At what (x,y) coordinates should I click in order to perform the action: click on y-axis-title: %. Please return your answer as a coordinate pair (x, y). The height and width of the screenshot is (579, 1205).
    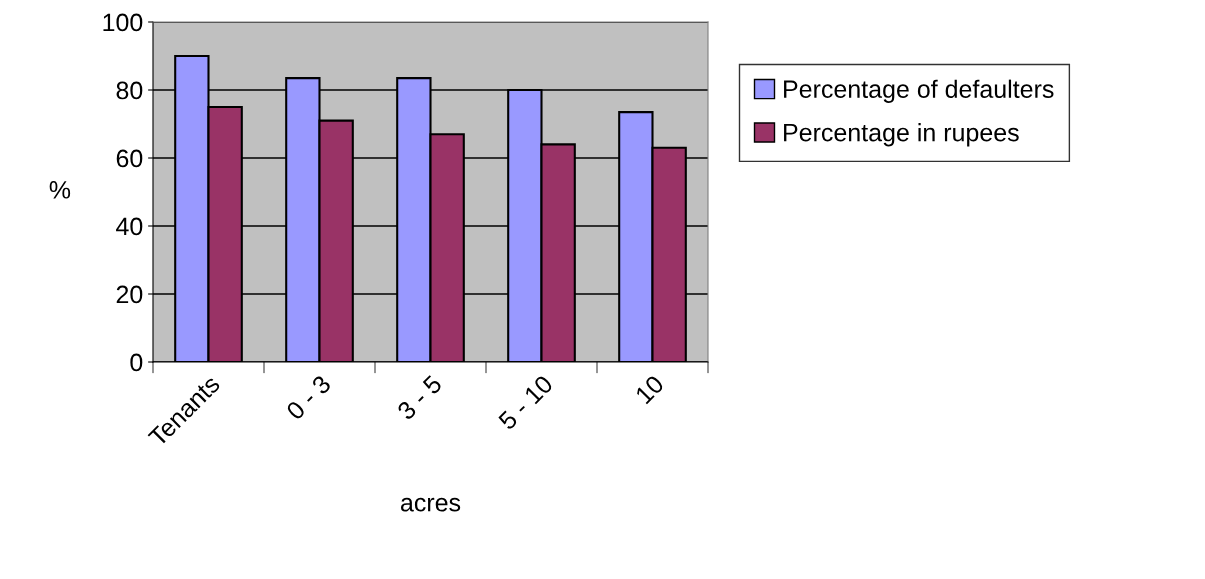
    Looking at the image, I should click on (60, 190).